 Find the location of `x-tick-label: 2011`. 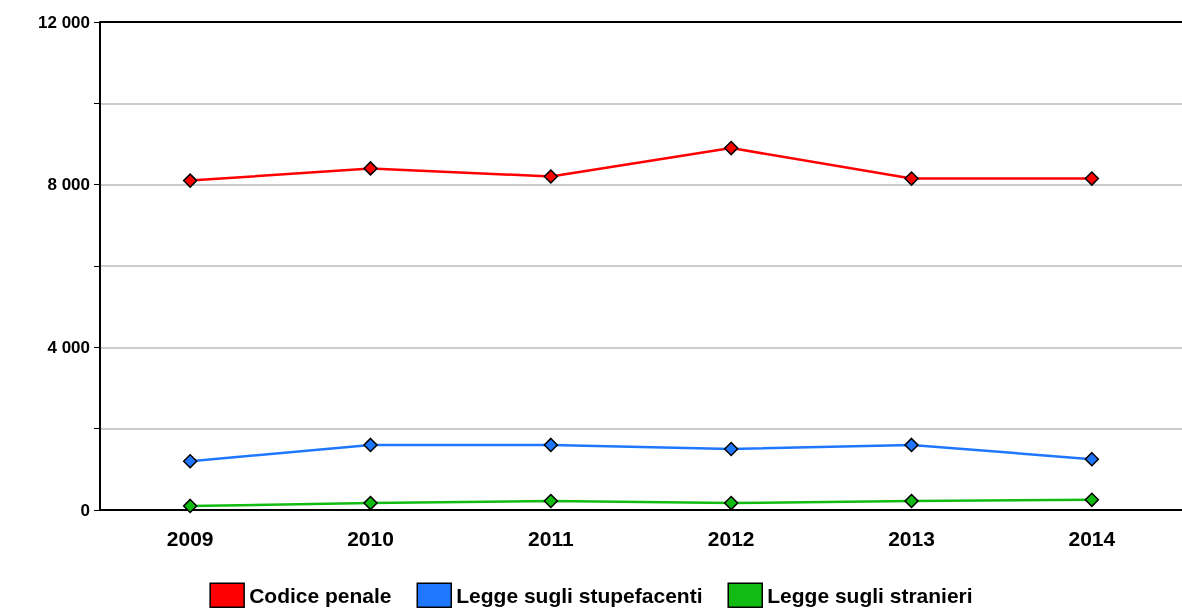

x-tick-label: 2011 is located at coordinates (551, 538).